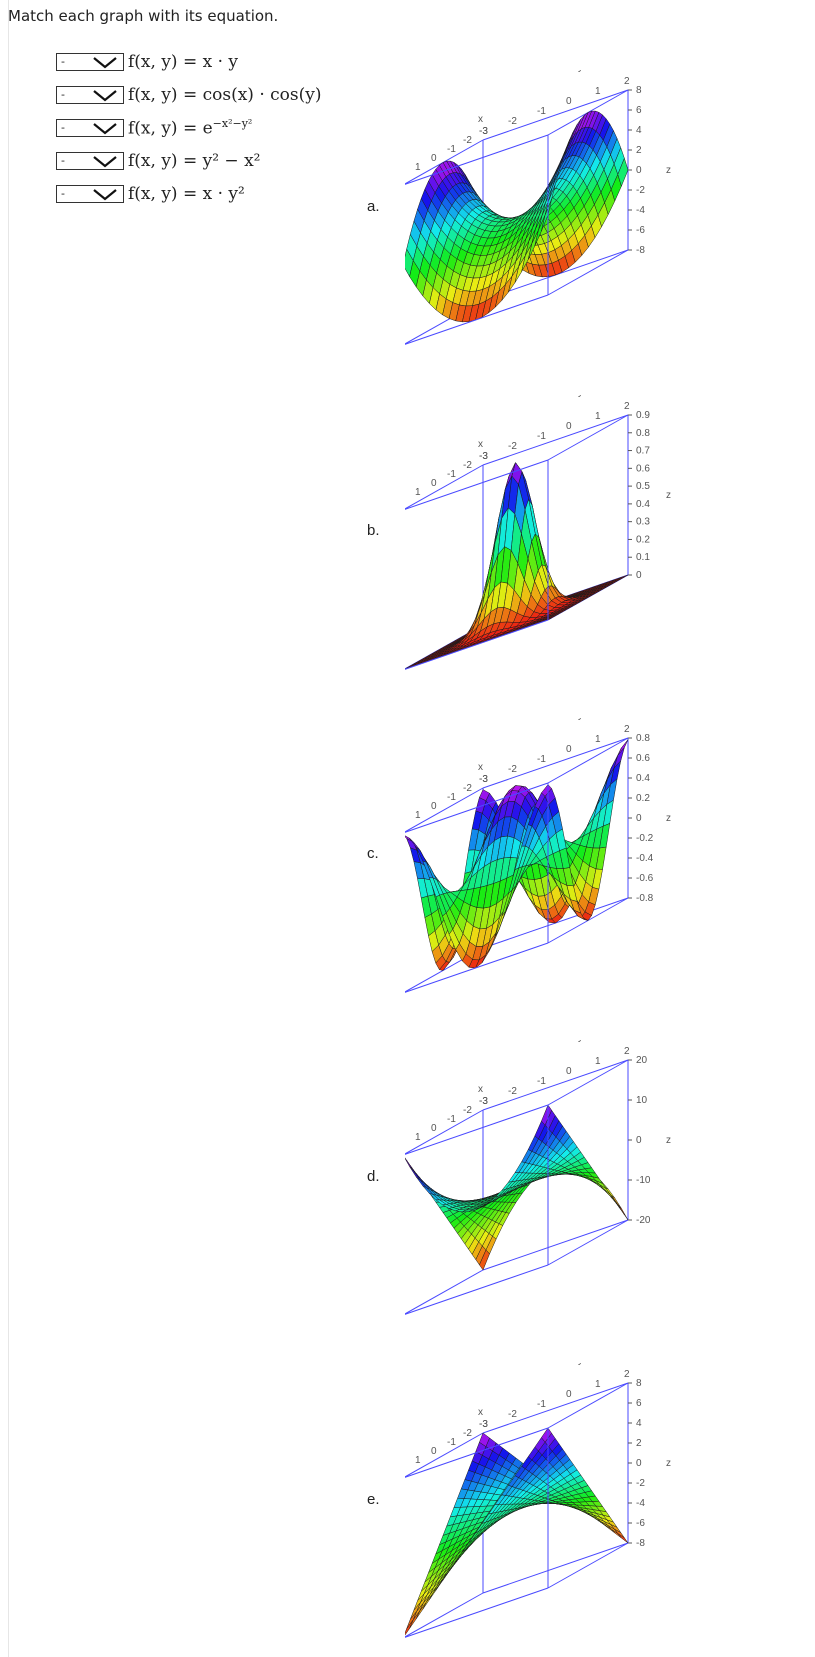  What do you see at coordinates (645, 898) in the screenshot?
I see `z-tick-label: -0.8` at bounding box center [645, 898].